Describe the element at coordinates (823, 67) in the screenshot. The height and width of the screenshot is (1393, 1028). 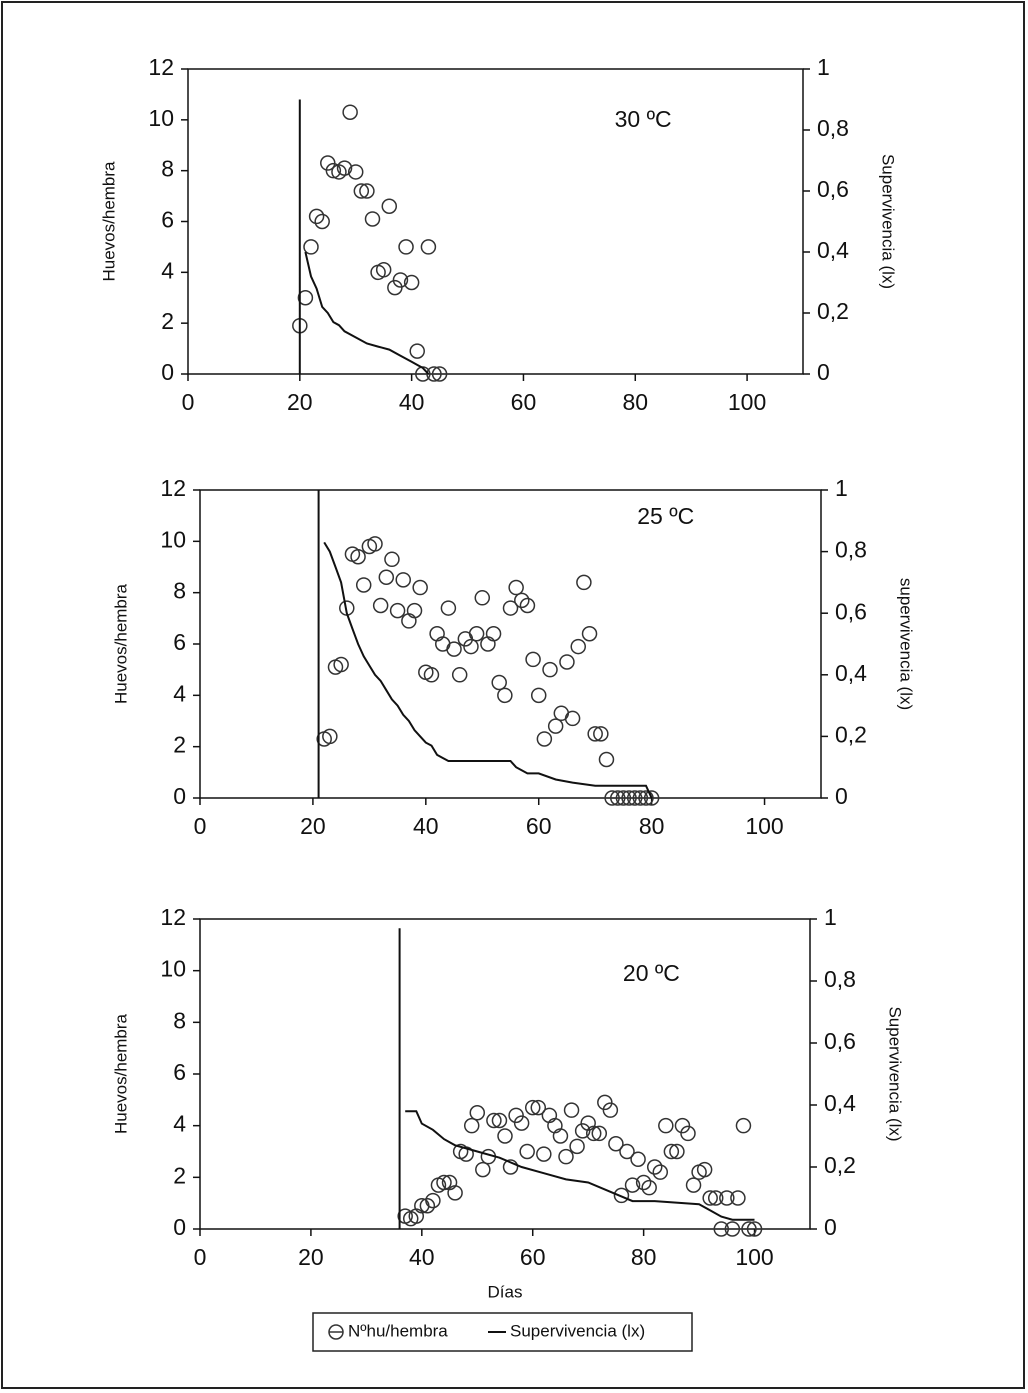
I see `y2-tick-label: 1` at that location.